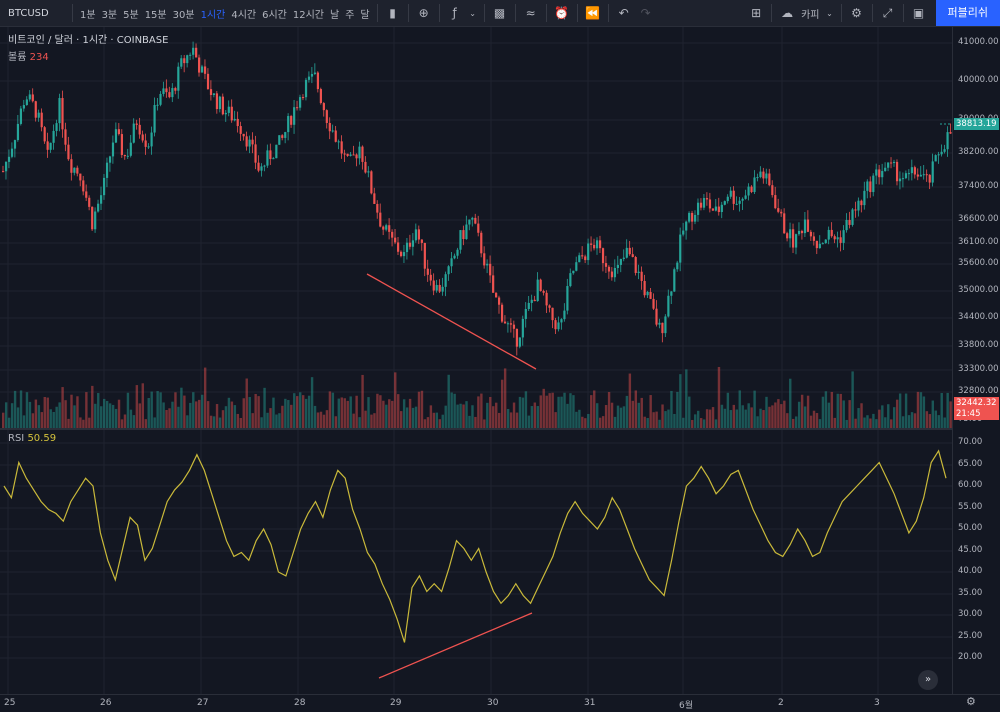  Describe the element at coordinates (499, 13) in the screenshot. I see `financials-icon: ▩` at that location.